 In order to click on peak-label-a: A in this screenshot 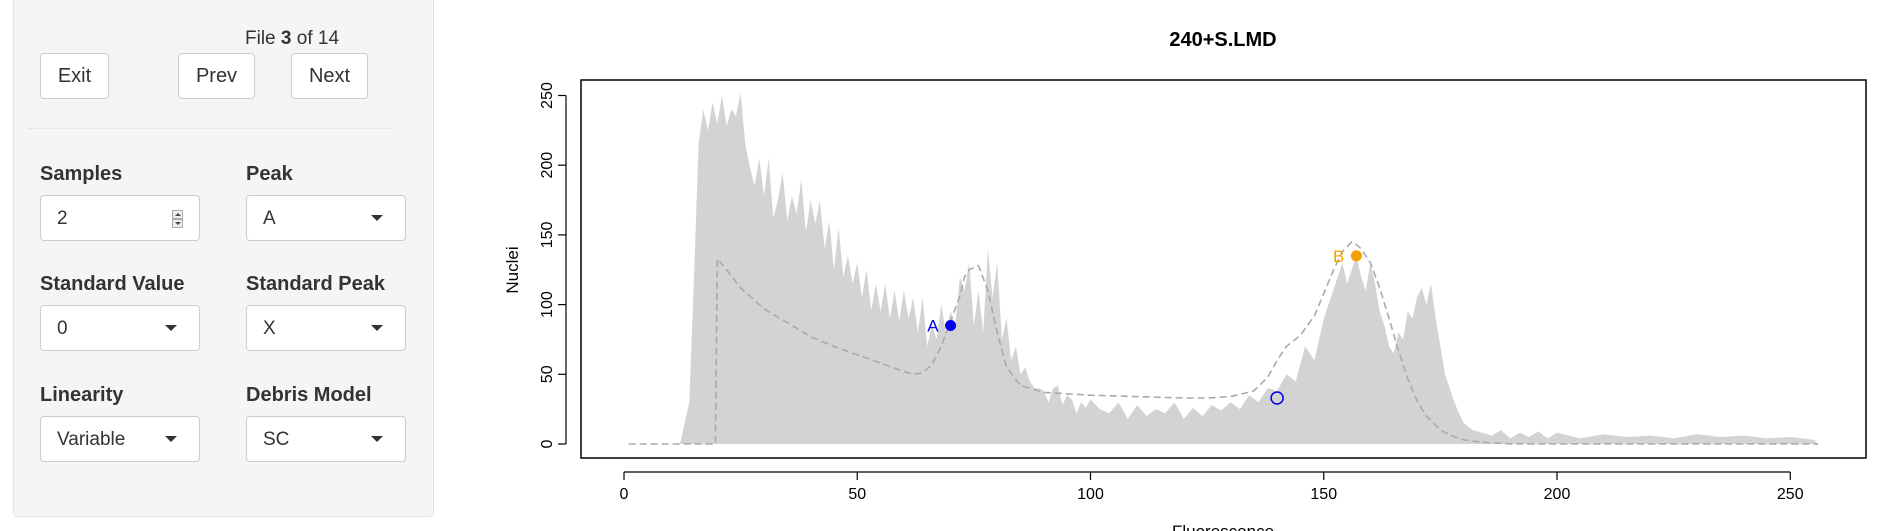, I will do `click(933, 326)`.